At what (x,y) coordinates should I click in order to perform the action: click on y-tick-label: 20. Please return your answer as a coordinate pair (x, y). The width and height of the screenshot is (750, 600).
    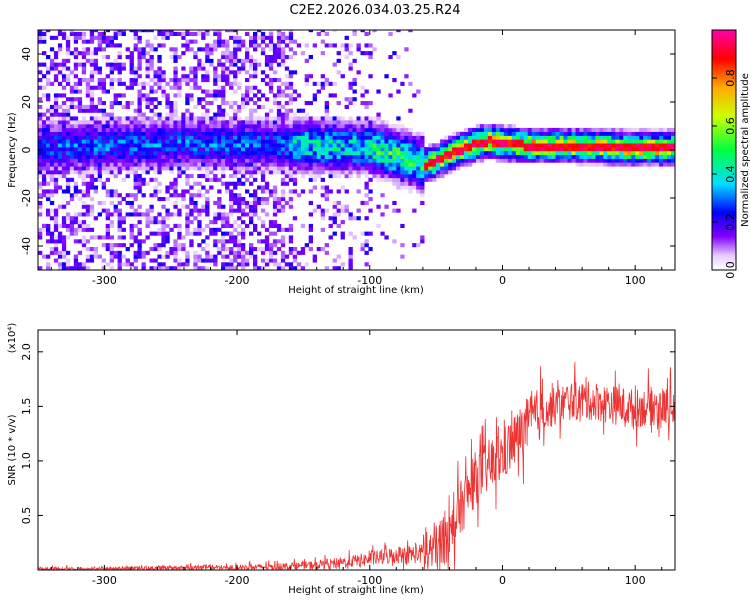
    Looking at the image, I should click on (26, 102).